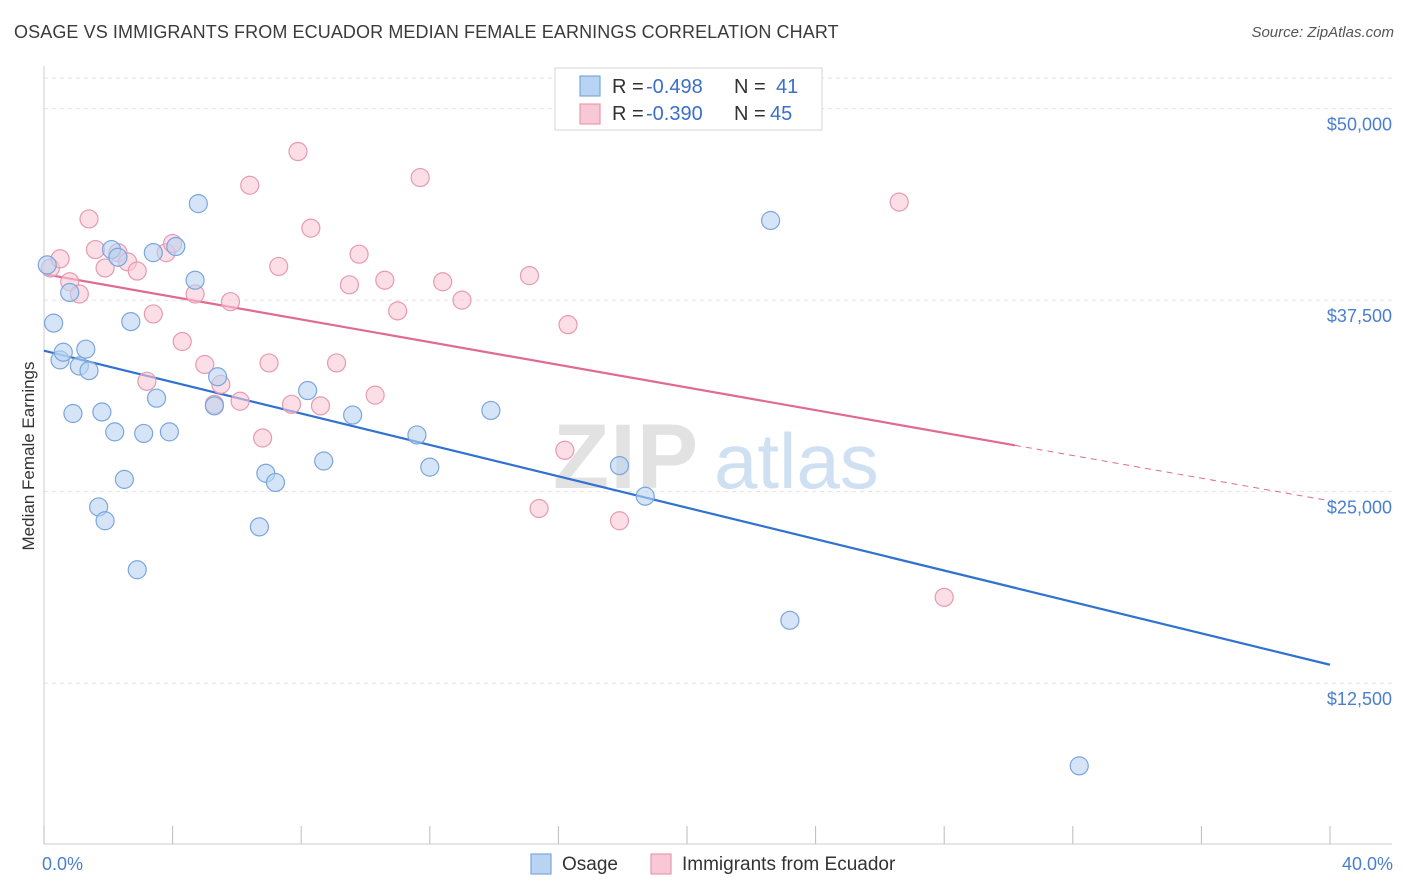 This screenshot has height=892, width=1406. Describe the element at coordinates (541, 864) in the screenshot. I see `bottom-legend-swatch-osage` at that location.